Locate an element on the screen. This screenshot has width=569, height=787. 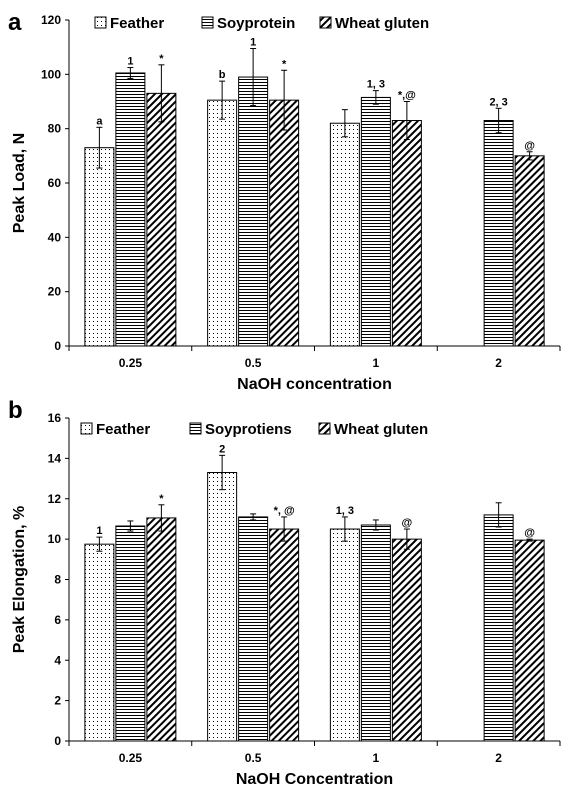
significance-labels: 1 2 1, 3 * *, @ @ @ is located at coordinates (315, 491).